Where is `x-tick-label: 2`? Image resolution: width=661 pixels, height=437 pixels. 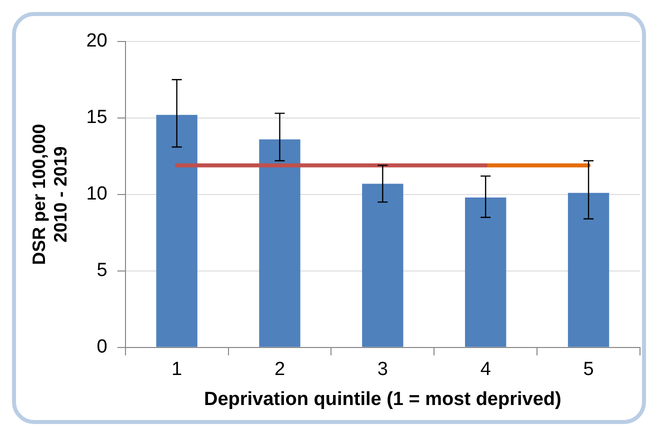 x-tick-label: 2 is located at coordinates (280, 369).